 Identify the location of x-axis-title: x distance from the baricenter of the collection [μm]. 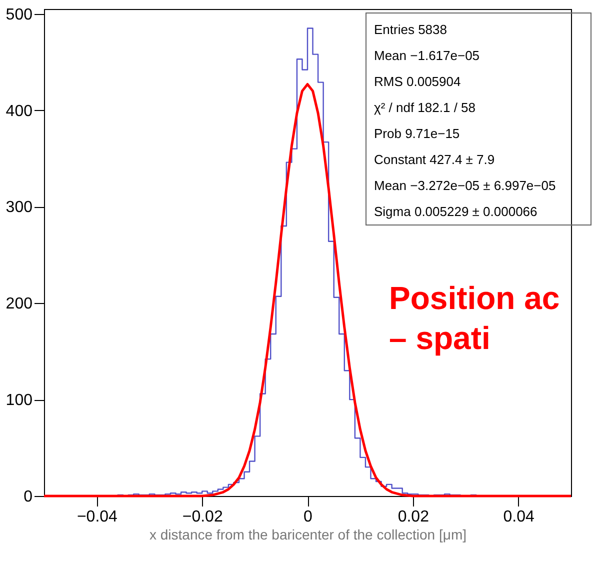
(308, 534).